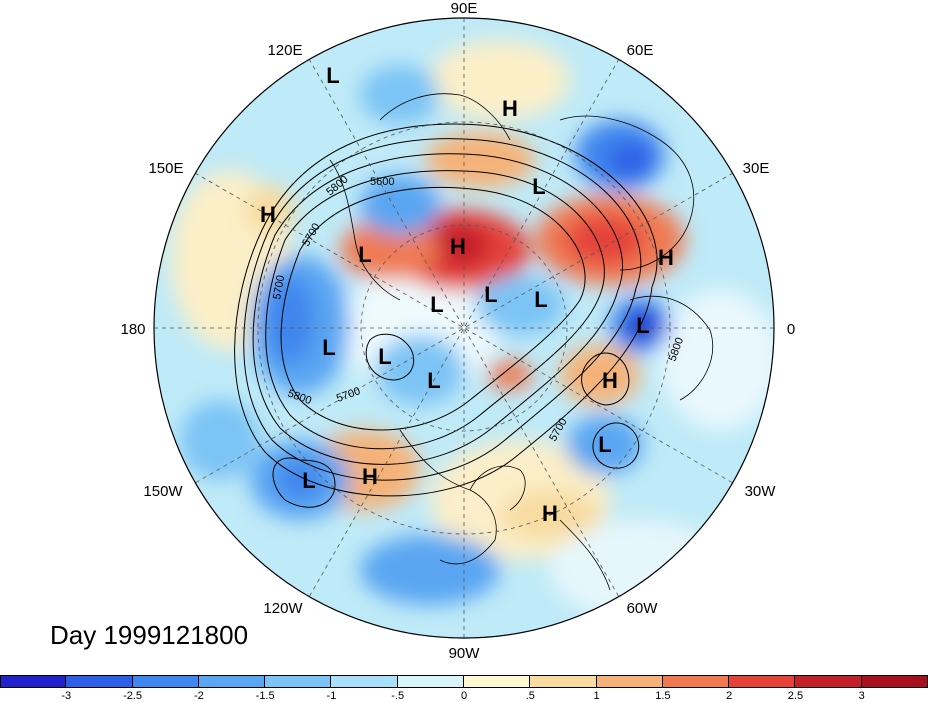 The image size is (928, 702). What do you see at coordinates (283, 608) in the screenshot?
I see `lon-label-120w: 120W` at bounding box center [283, 608].